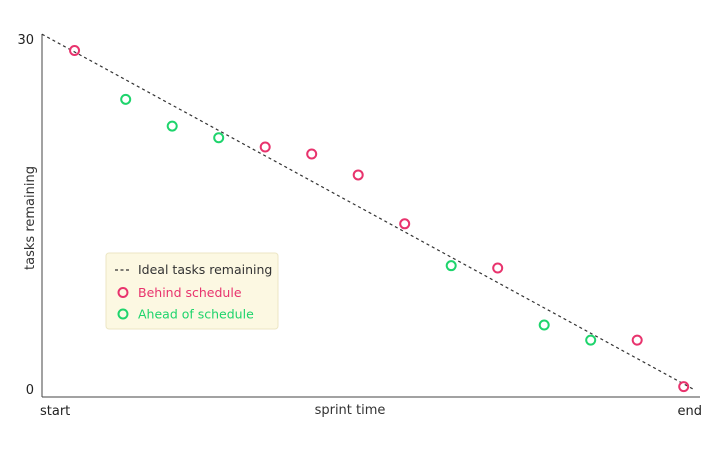 The width and height of the screenshot is (720, 456). Describe the element at coordinates (123, 314) in the screenshot. I see `legend-ahead-marker-icon` at that location.